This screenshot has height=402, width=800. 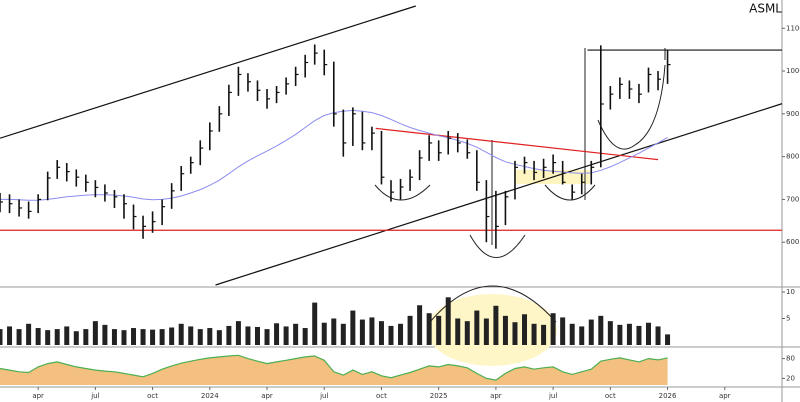 I want to click on oscillator-area, so click(x=334, y=370).